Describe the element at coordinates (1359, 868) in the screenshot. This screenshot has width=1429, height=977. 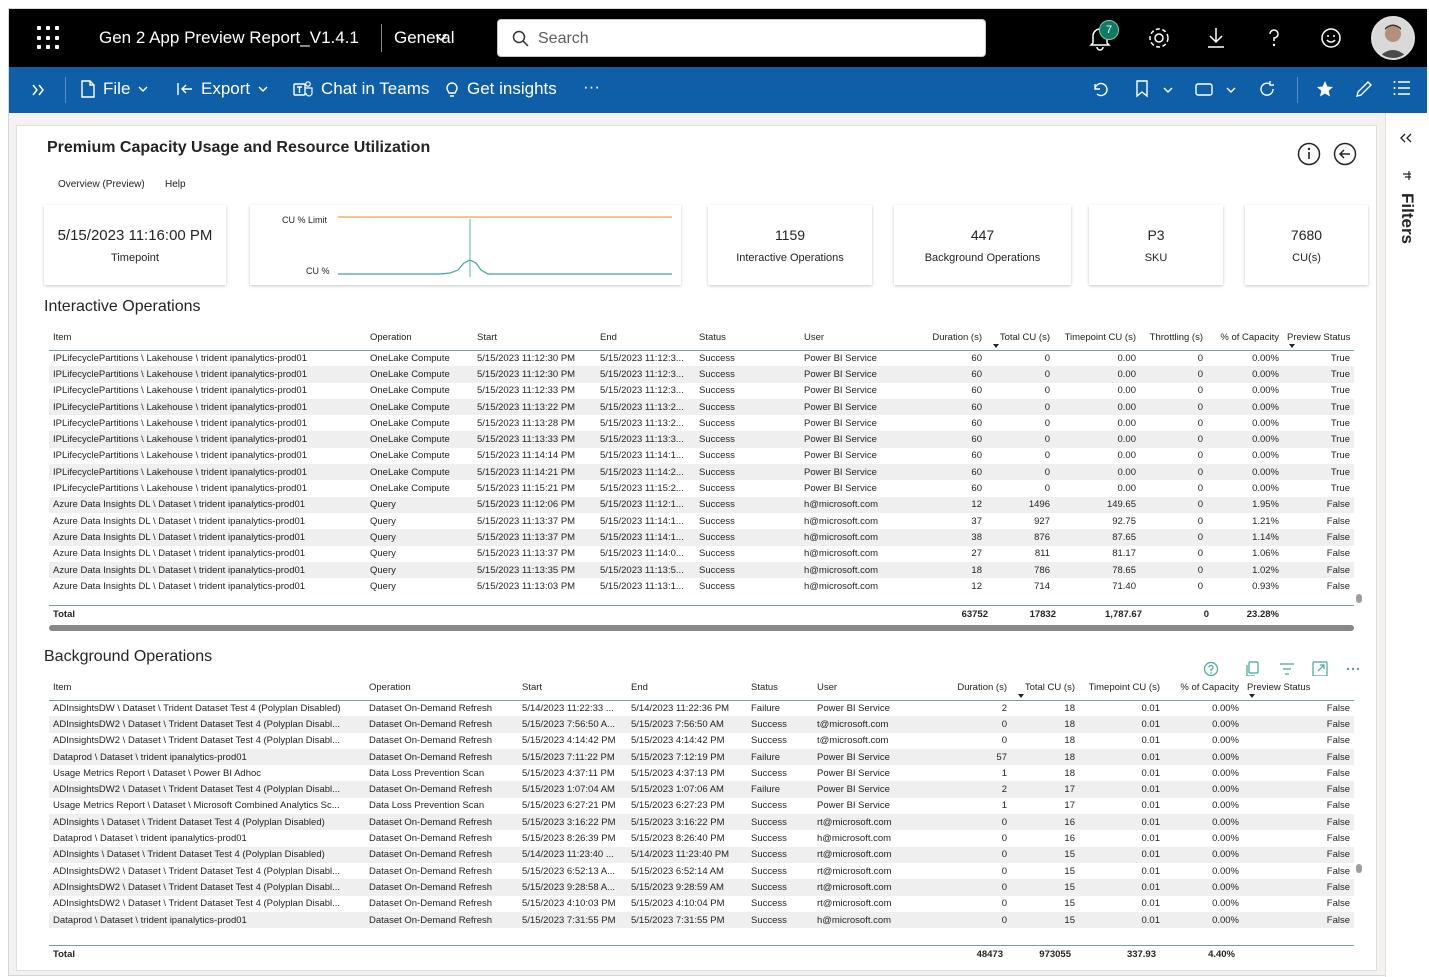
I see `background-vertical-scrollbar` at that location.